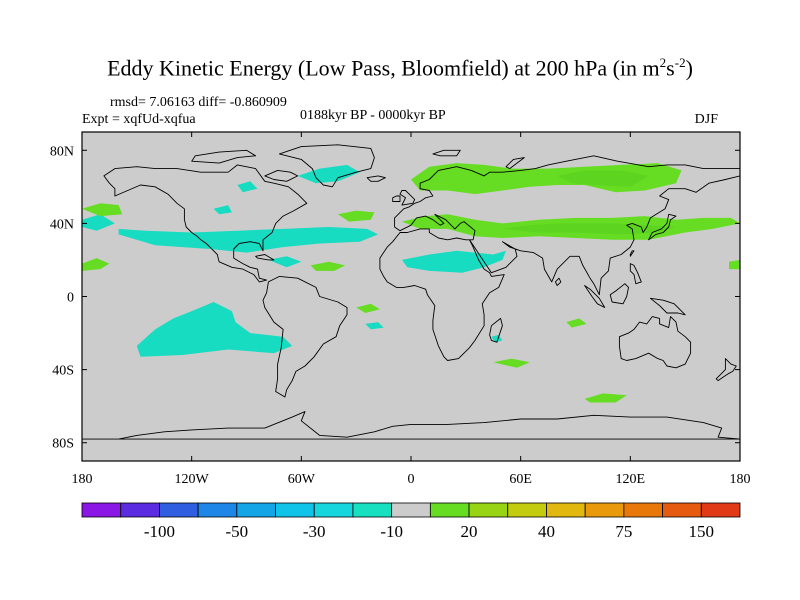 Image resolution: width=800 pixels, height=600 pixels. I want to click on coastline-sri-lanka, so click(558, 281).